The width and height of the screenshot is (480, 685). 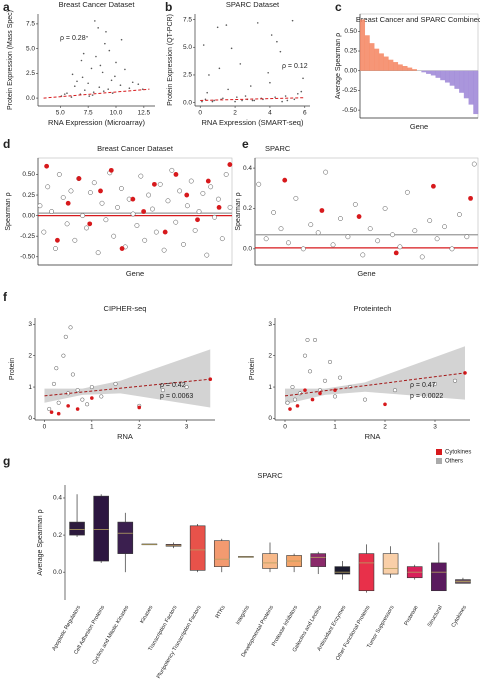 I want to click on panel-letter: d, so click(x=6, y=144).